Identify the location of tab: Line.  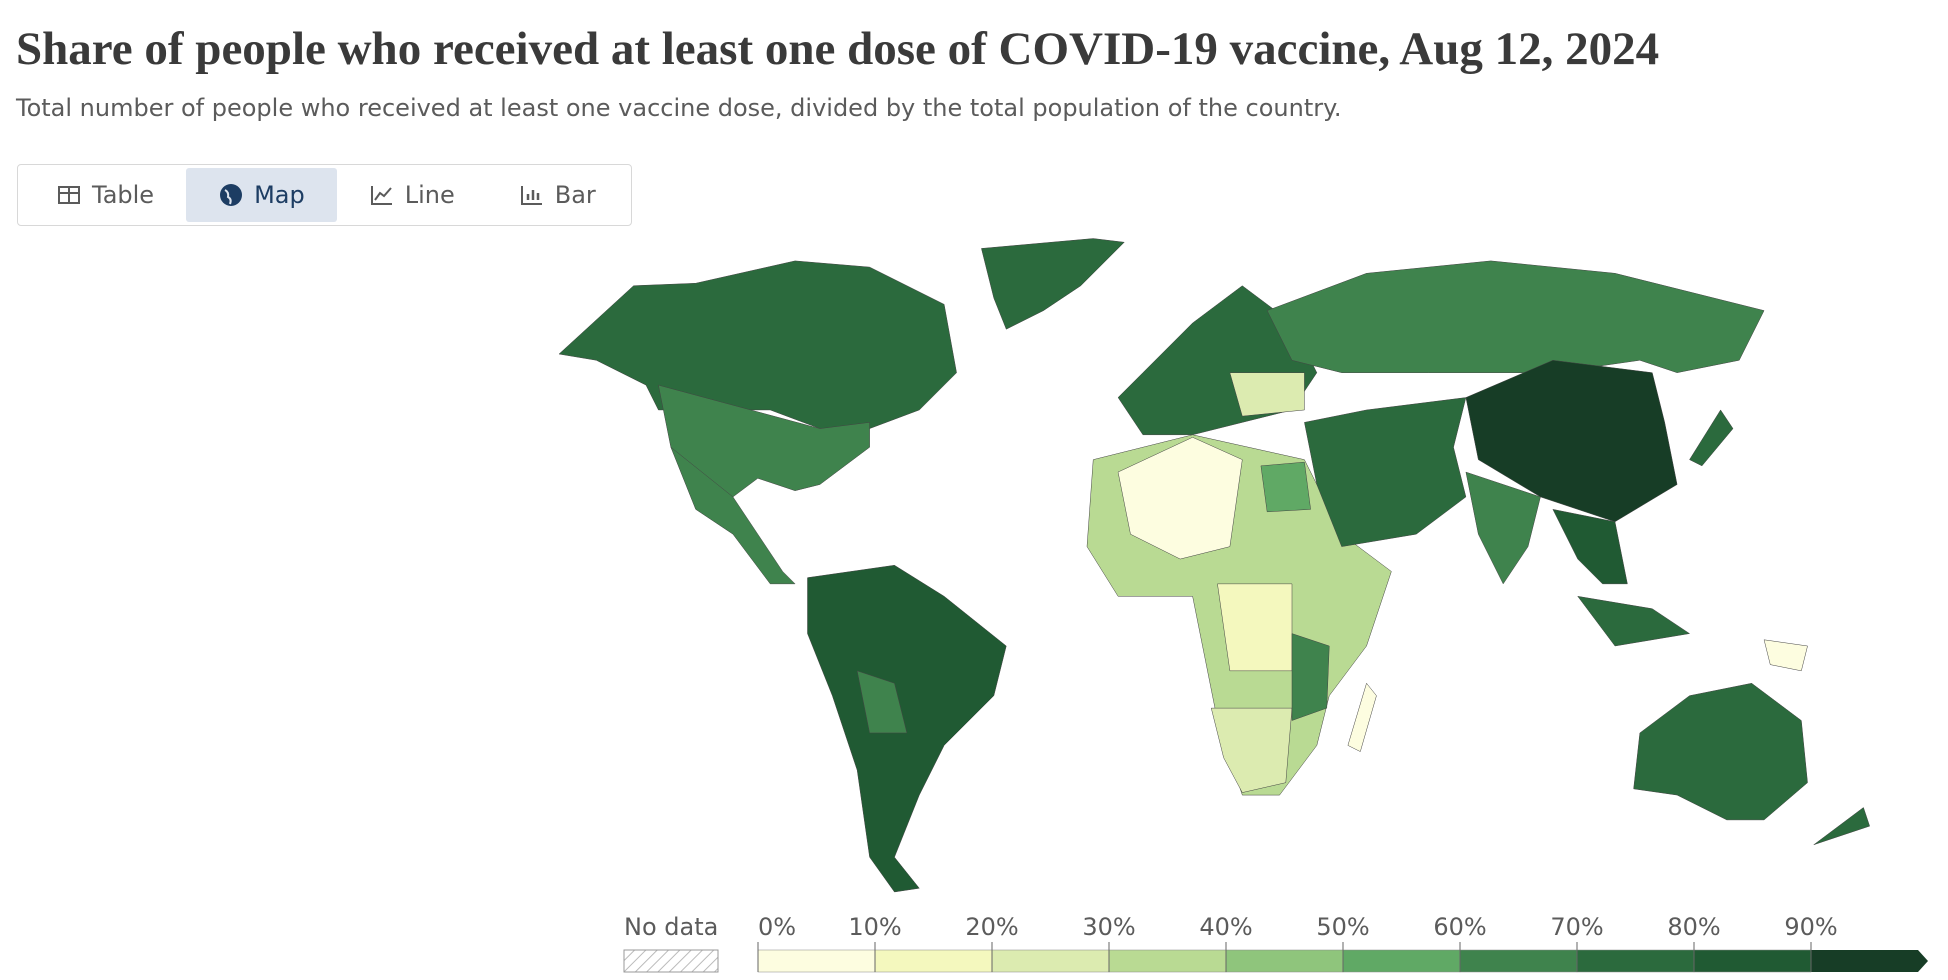
(412, 195).